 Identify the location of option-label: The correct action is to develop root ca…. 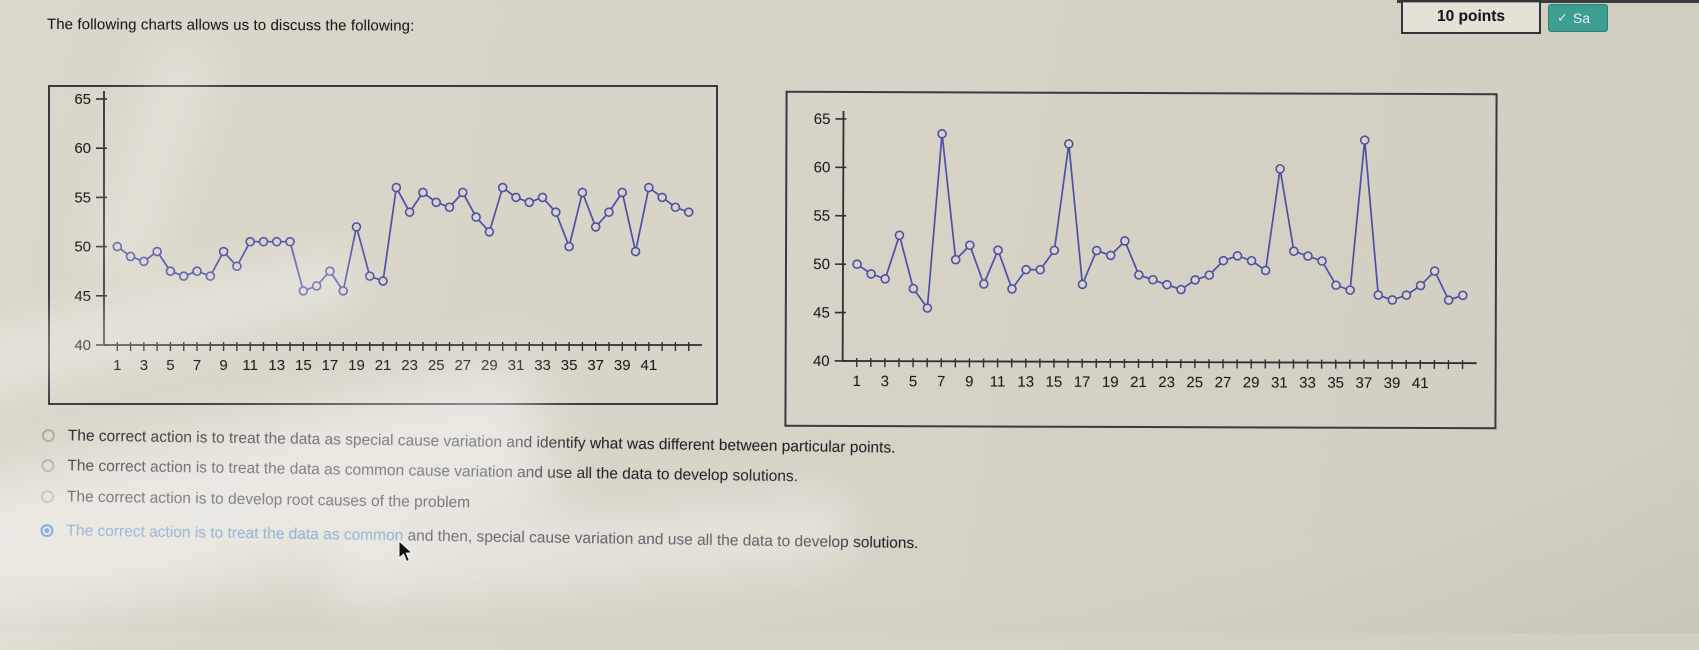
(268, 499).